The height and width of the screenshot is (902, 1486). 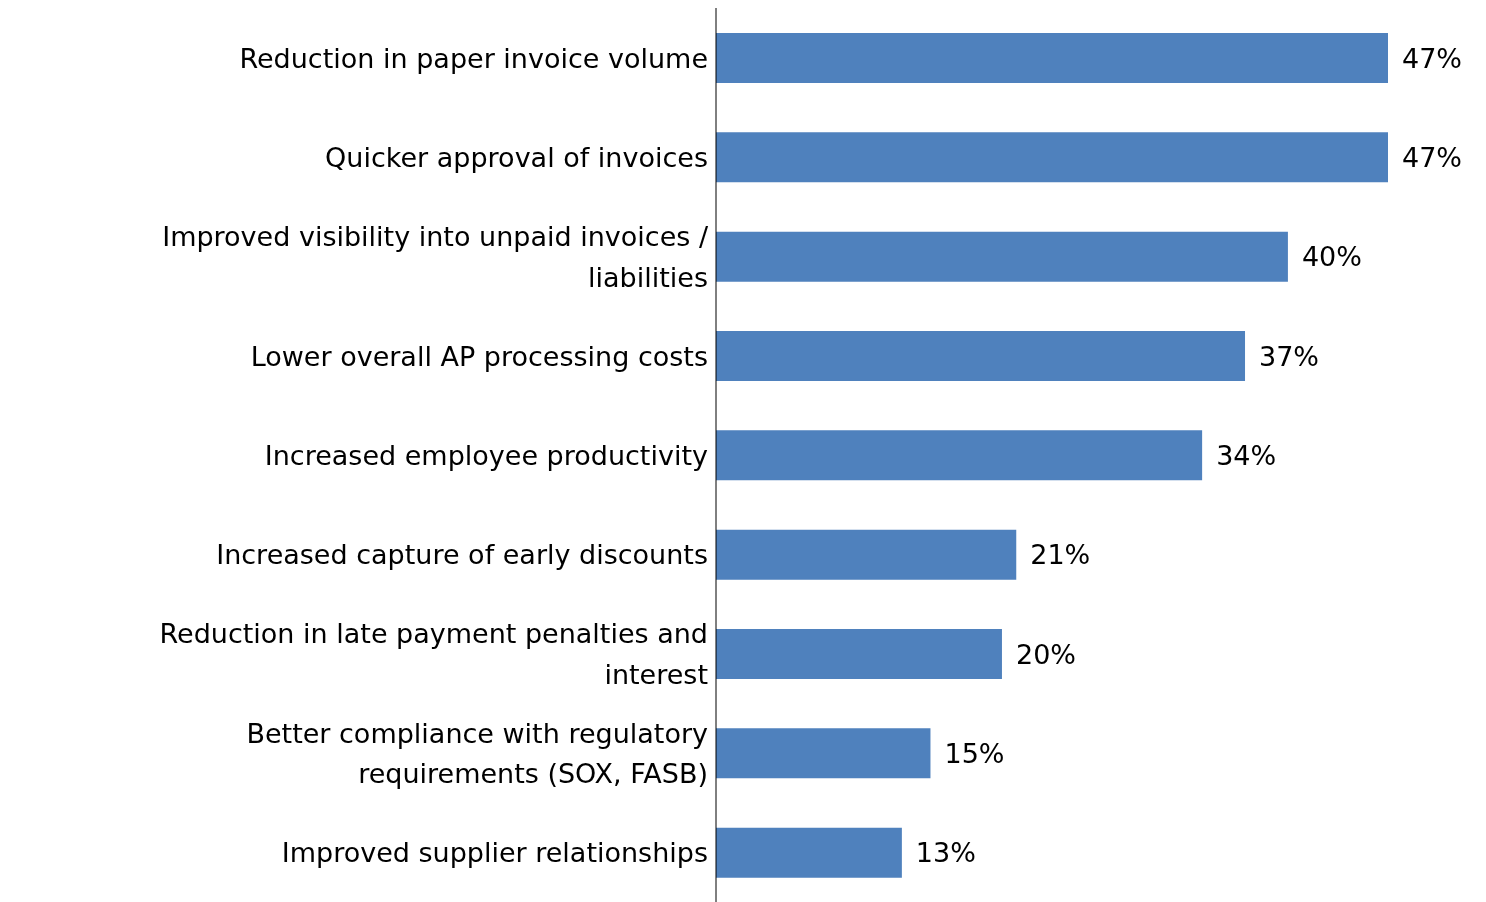 I want to click on y-tick-label: Lower overall AP processing costs, so click(x=479, y=356).